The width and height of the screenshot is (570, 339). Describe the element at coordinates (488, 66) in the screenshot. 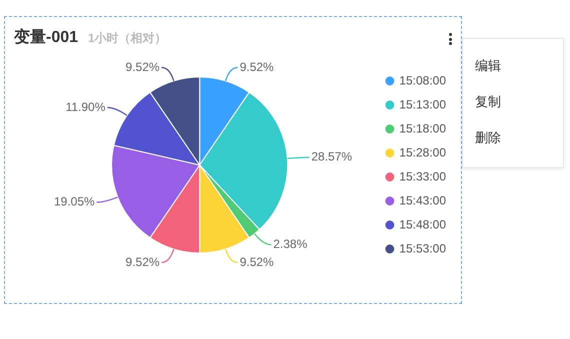

I see `text: 编辑` at that location.